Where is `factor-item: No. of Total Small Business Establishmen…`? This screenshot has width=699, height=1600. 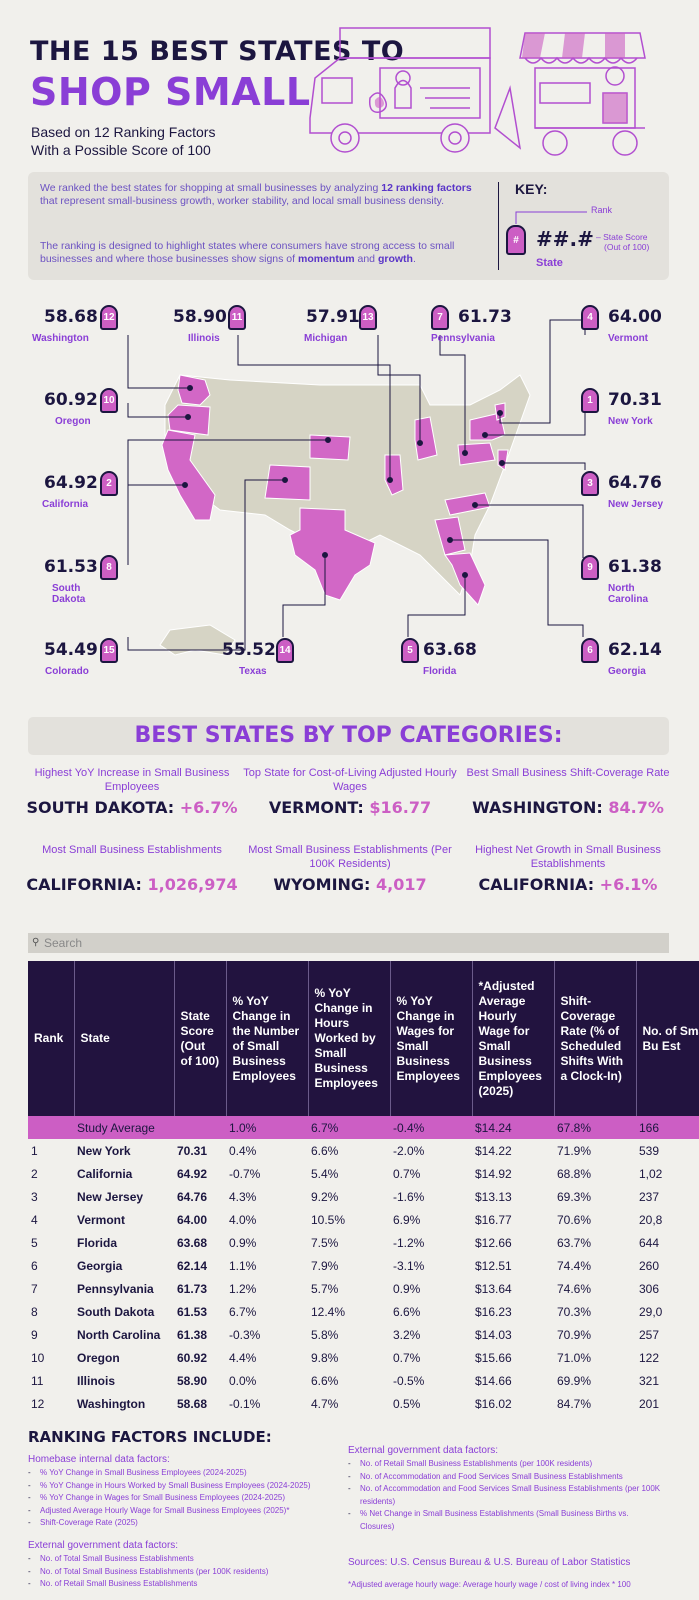 factor-item: No. of Total Small Business Establishmen… is located at coordinates (183, 1559).